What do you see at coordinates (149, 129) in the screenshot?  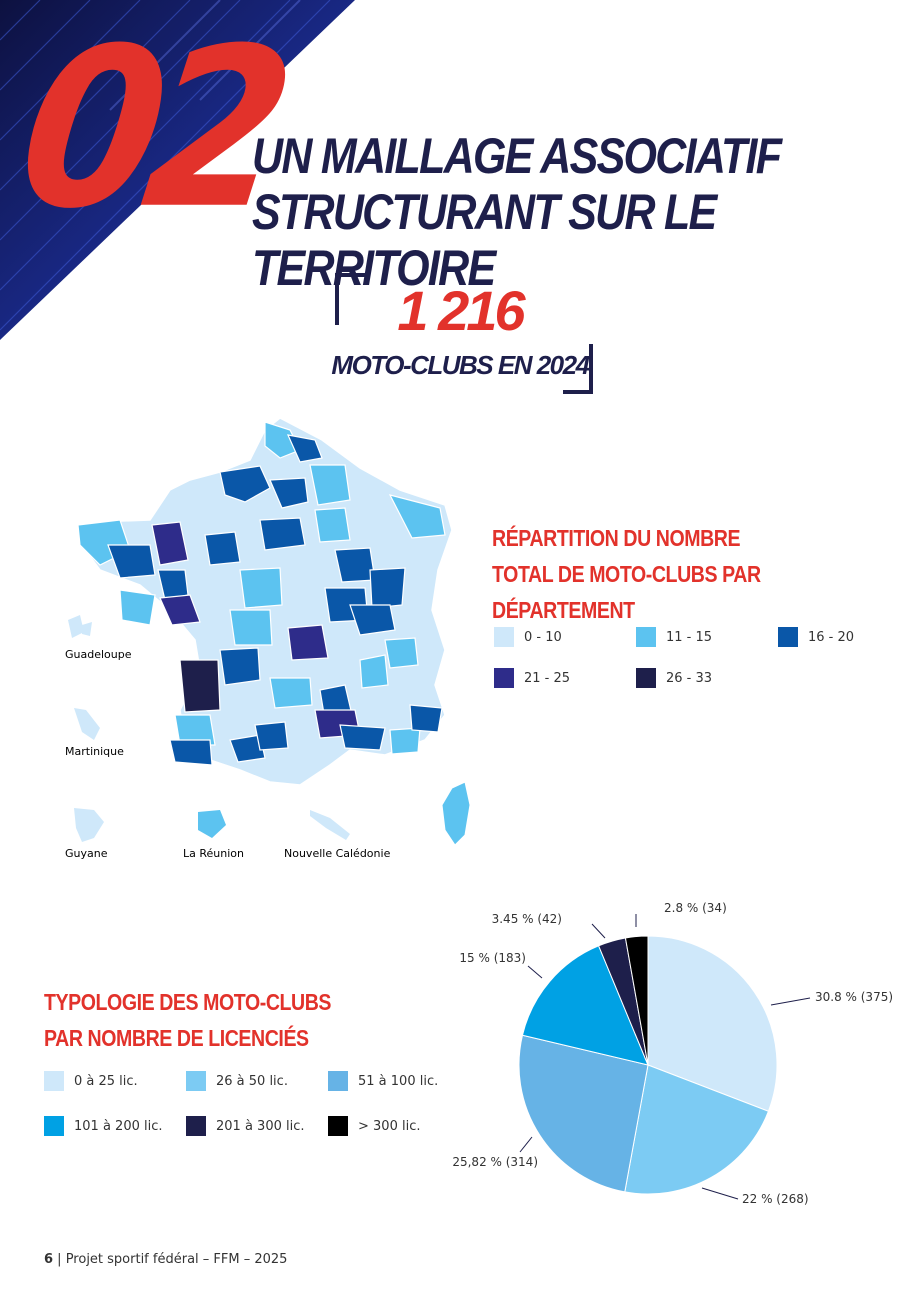 I see `section-number: 02` at bounding box center [149, 129].